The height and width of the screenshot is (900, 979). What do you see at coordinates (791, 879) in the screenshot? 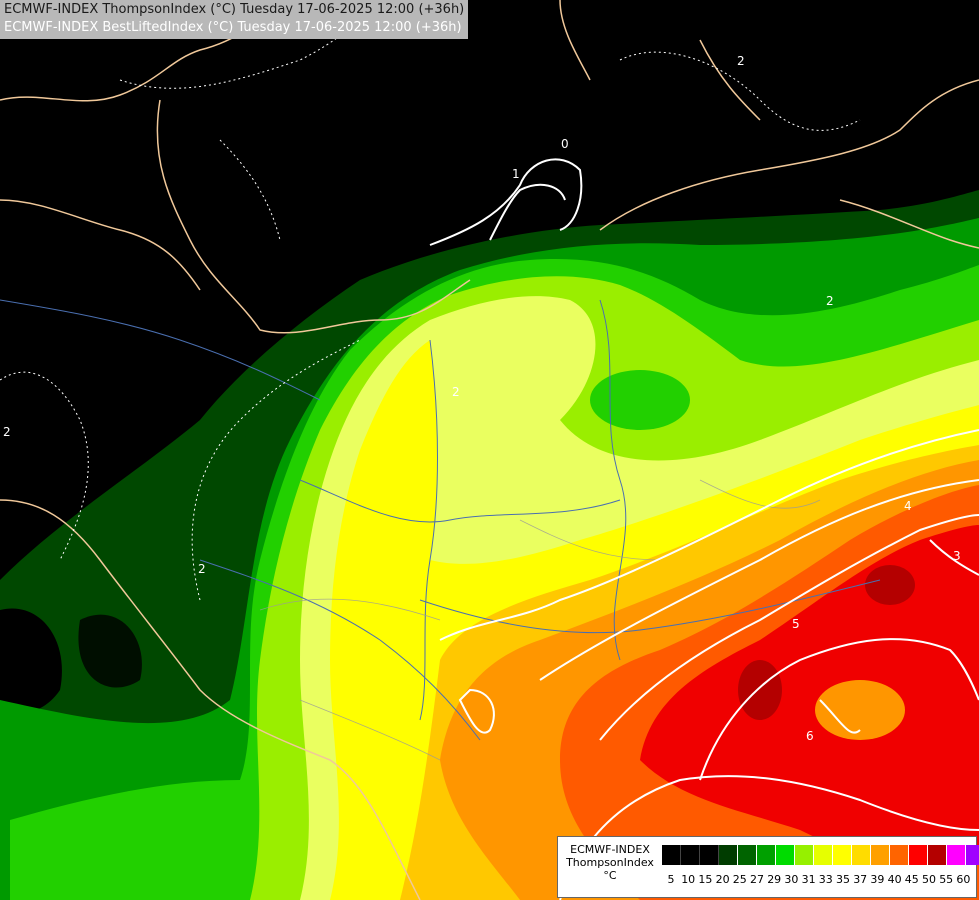
I see `legend-tick-label: 30` at bounding box center [791, 879].